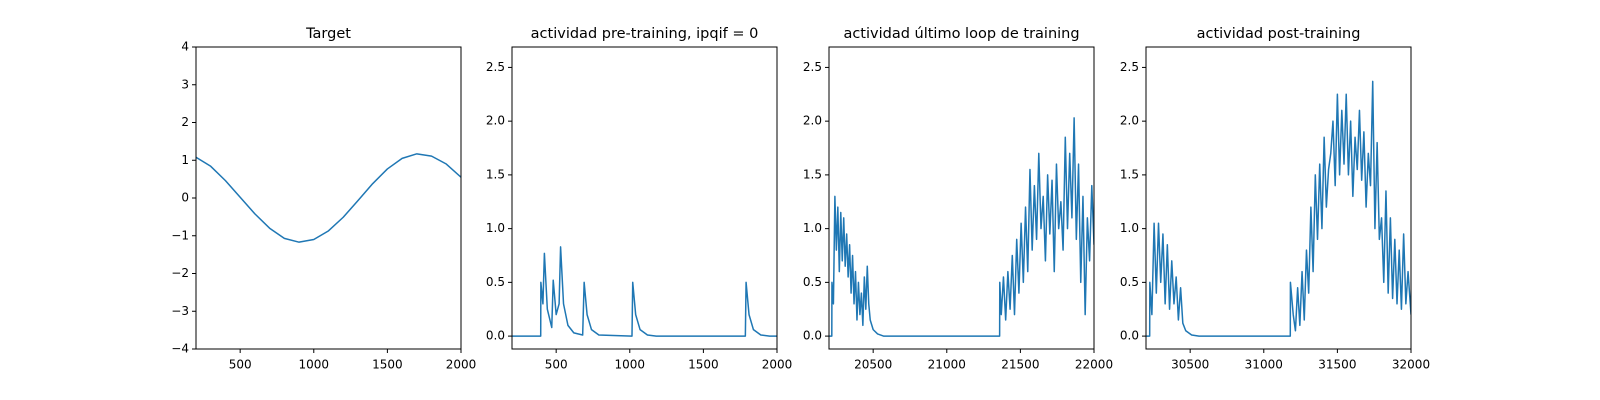  Describe the element at coordinates (1337, 365) in the screenshot. I see `x-tick-label: 31500` at that location.